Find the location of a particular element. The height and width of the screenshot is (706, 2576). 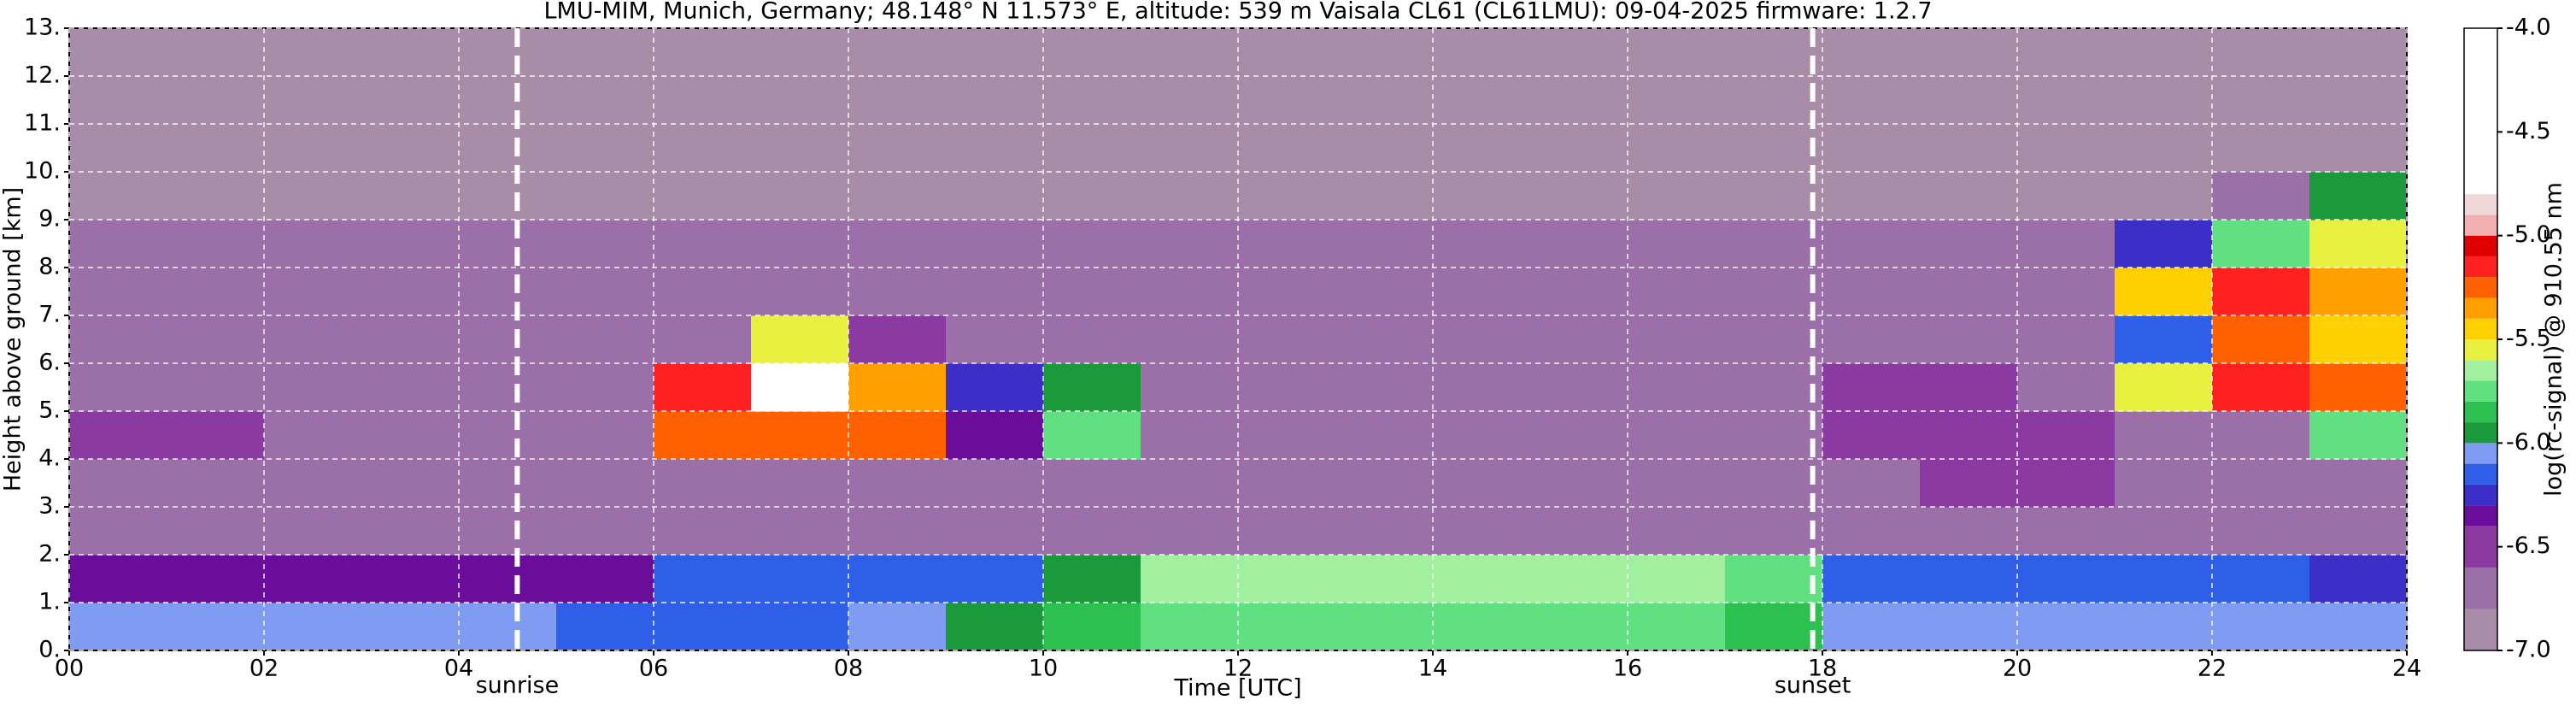

y-tick-label: 8. is located at coordinates (49, 267).